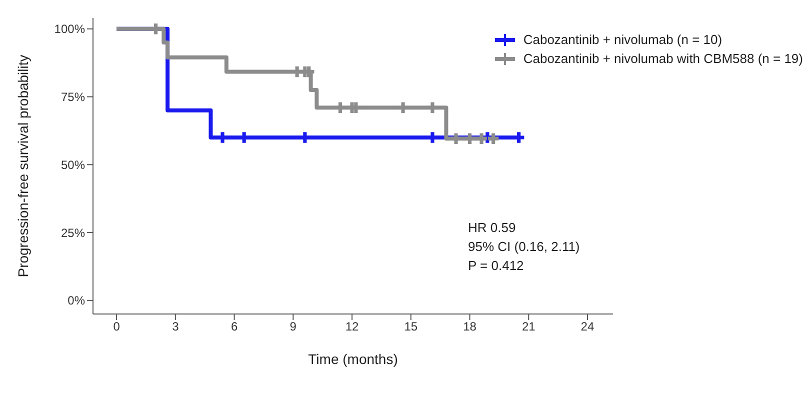  I want to click on y-axis-title: Progression-free survival probability, so click(22, 166).